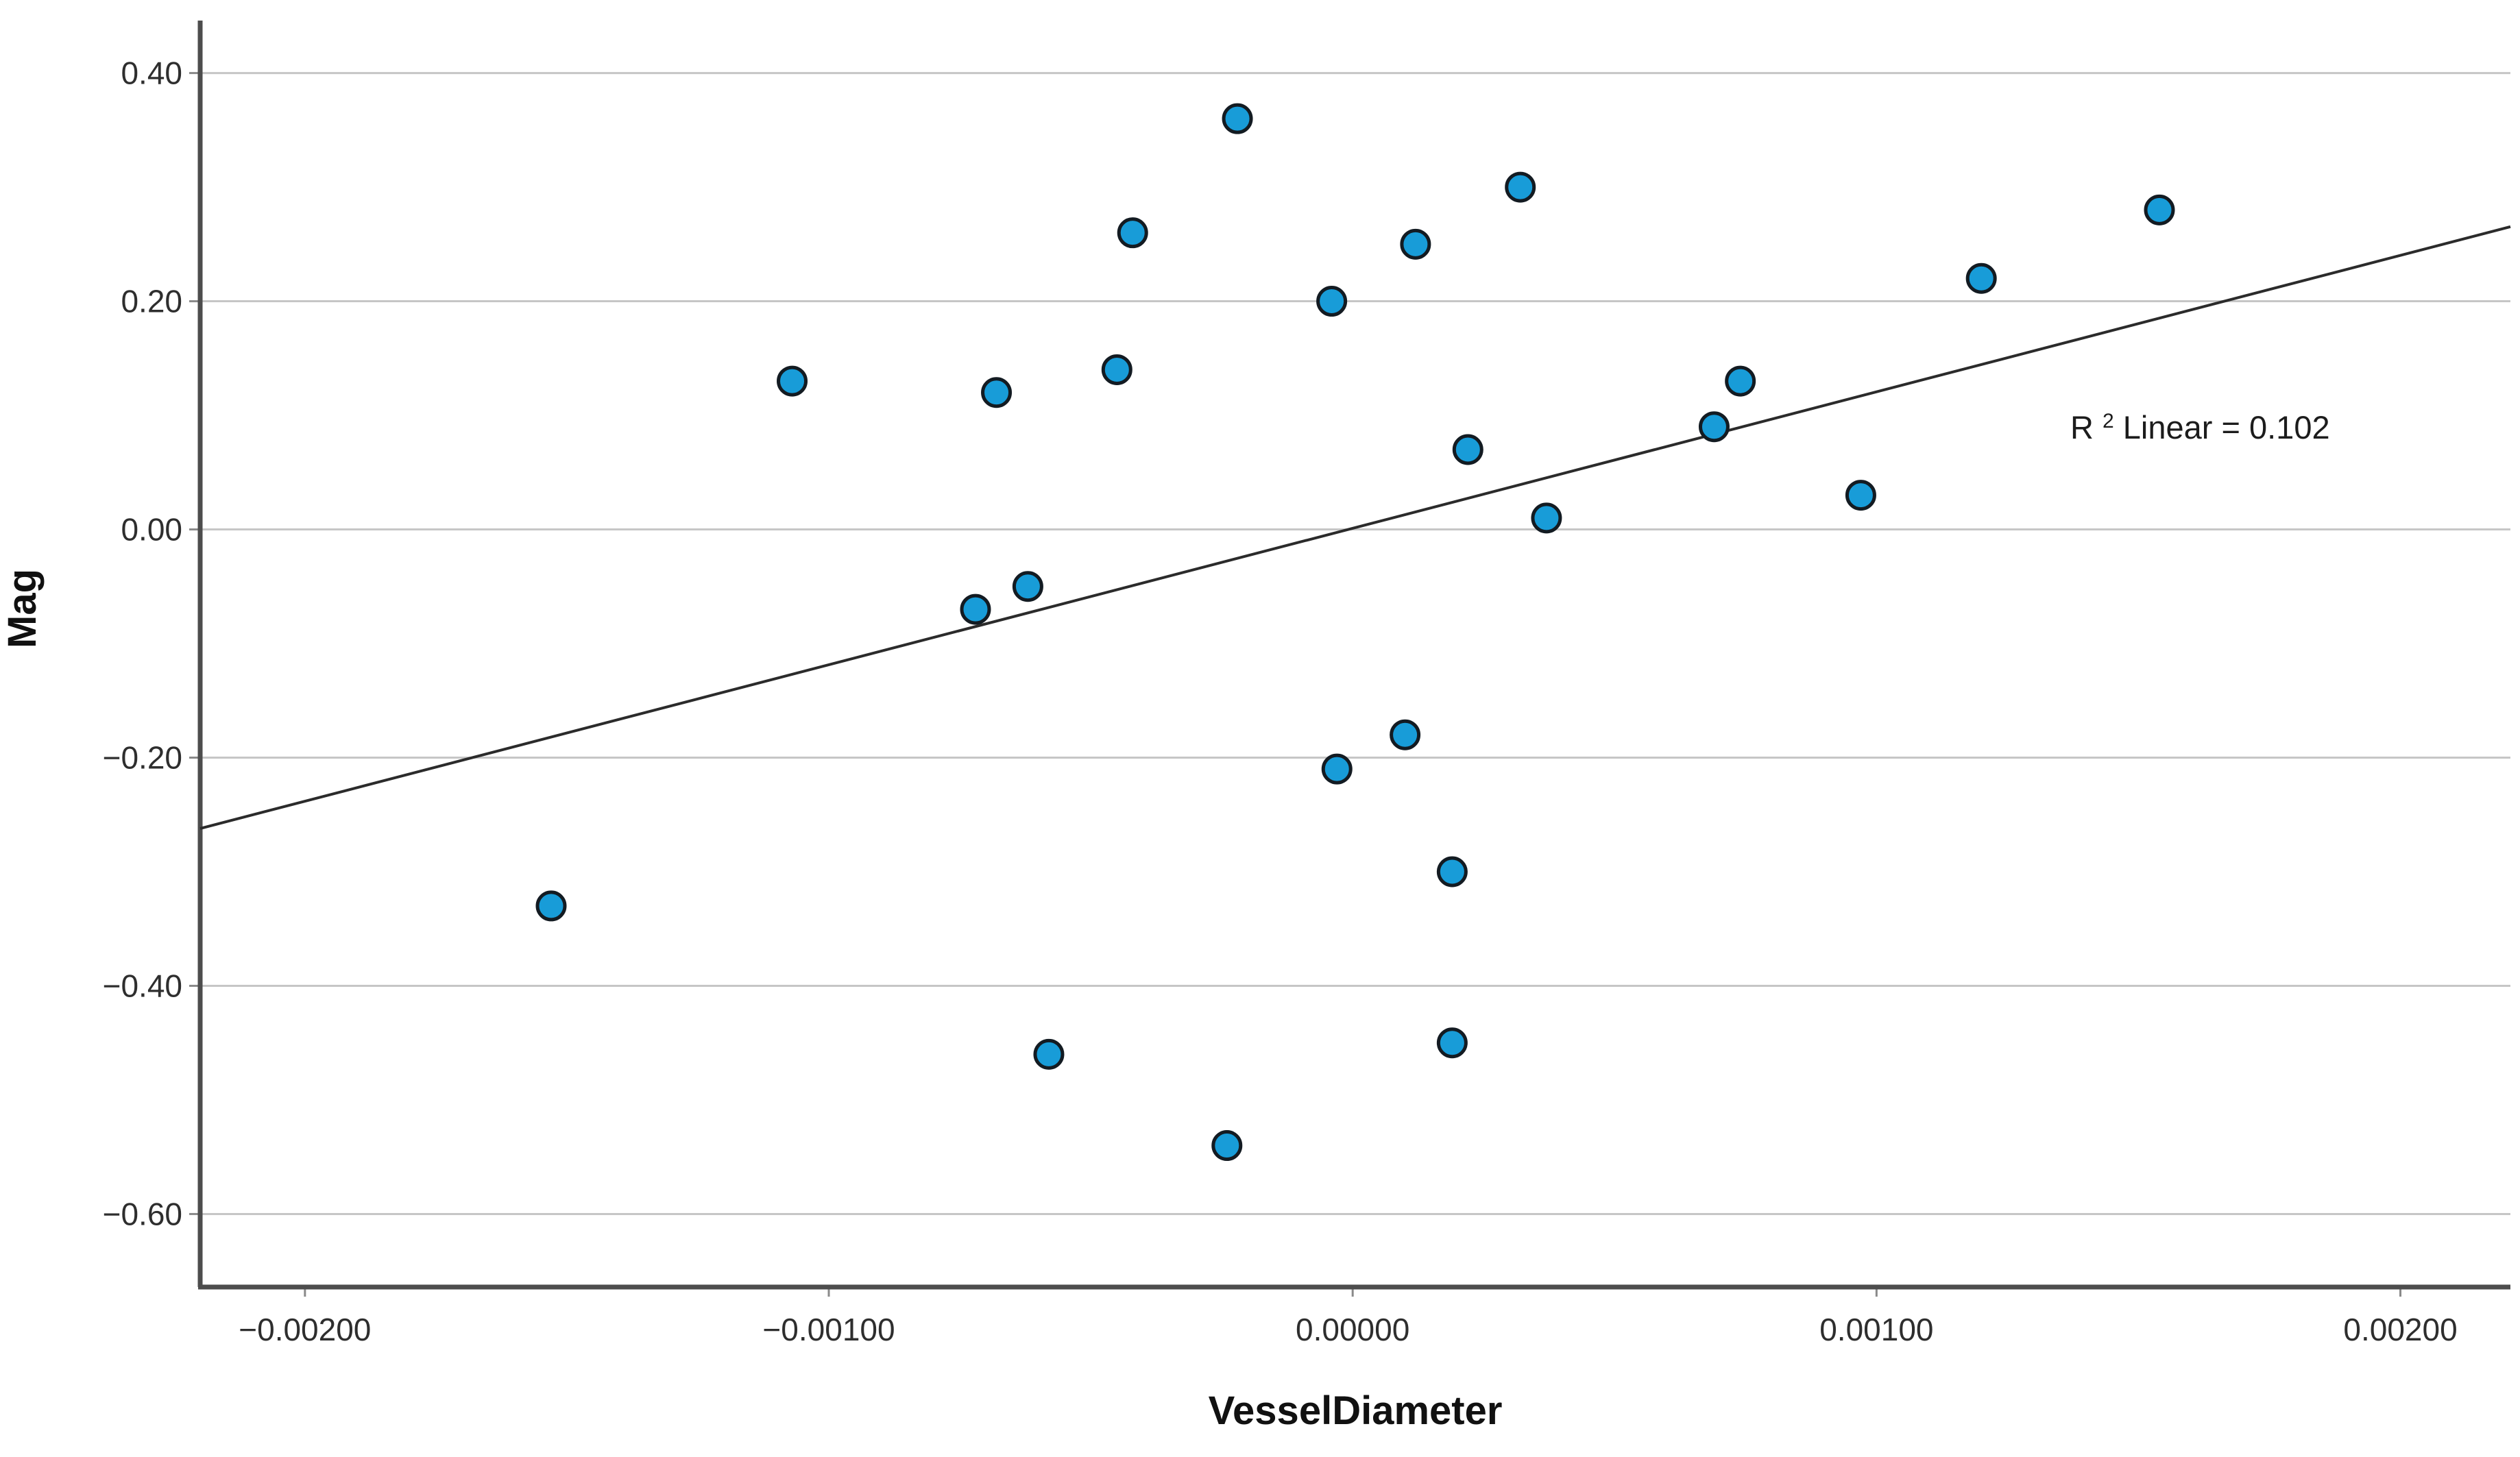  I want to click on y-tick-label: −0.40, so click(142, 986).